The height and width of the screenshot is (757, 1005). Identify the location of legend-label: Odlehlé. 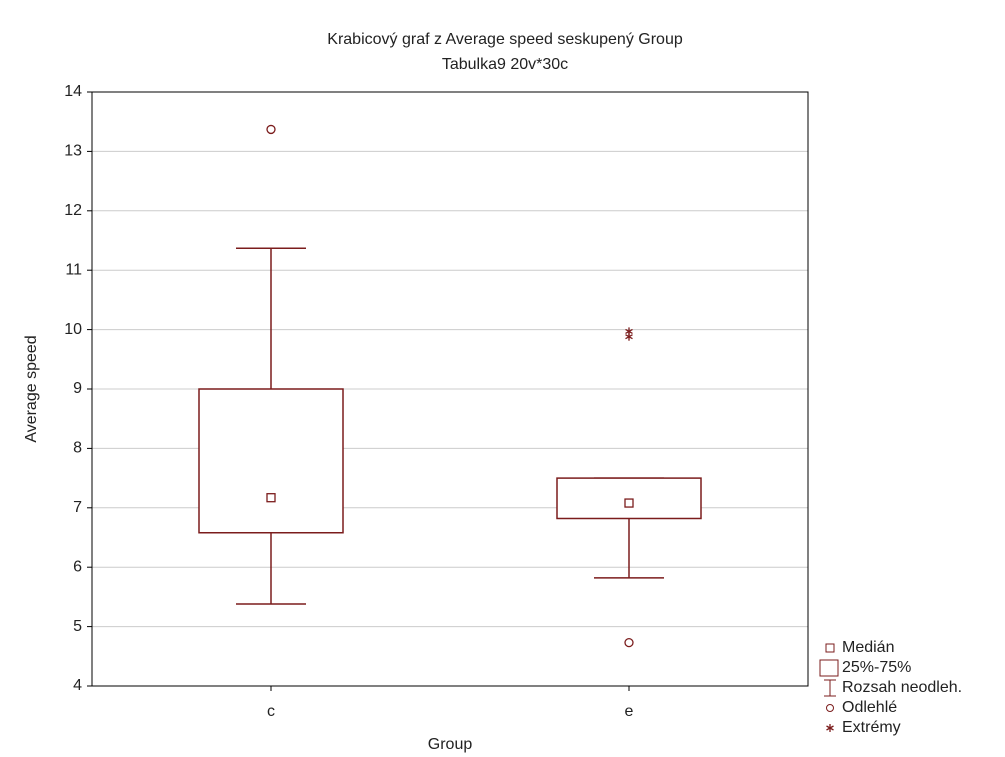
(869, 707).